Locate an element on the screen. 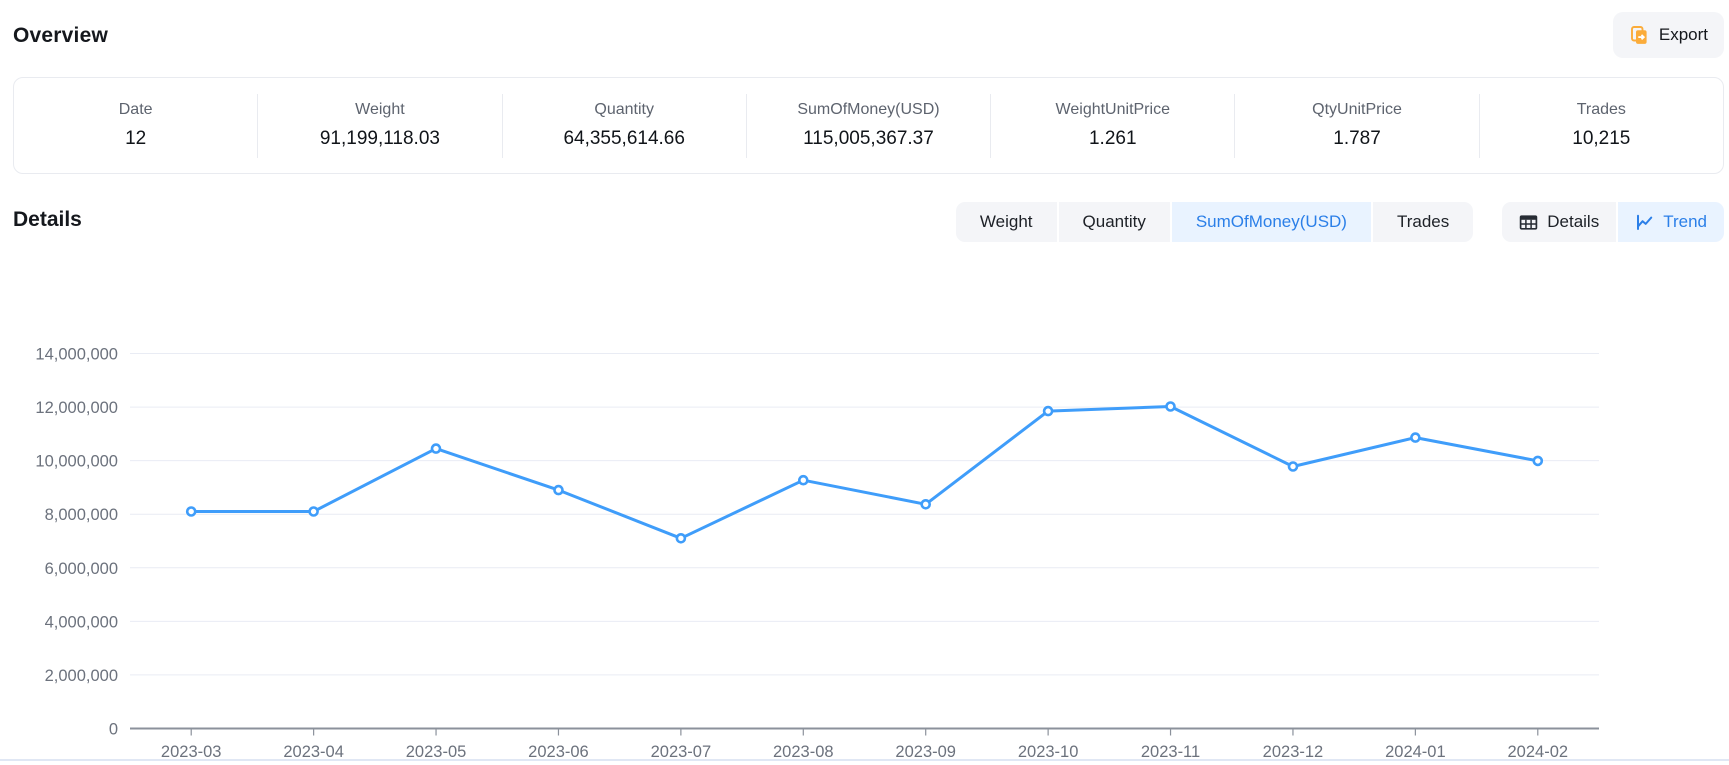 This screenshot has width=1729, height=765. svg-text: 2023-04 is located at coordinates (313, 752).